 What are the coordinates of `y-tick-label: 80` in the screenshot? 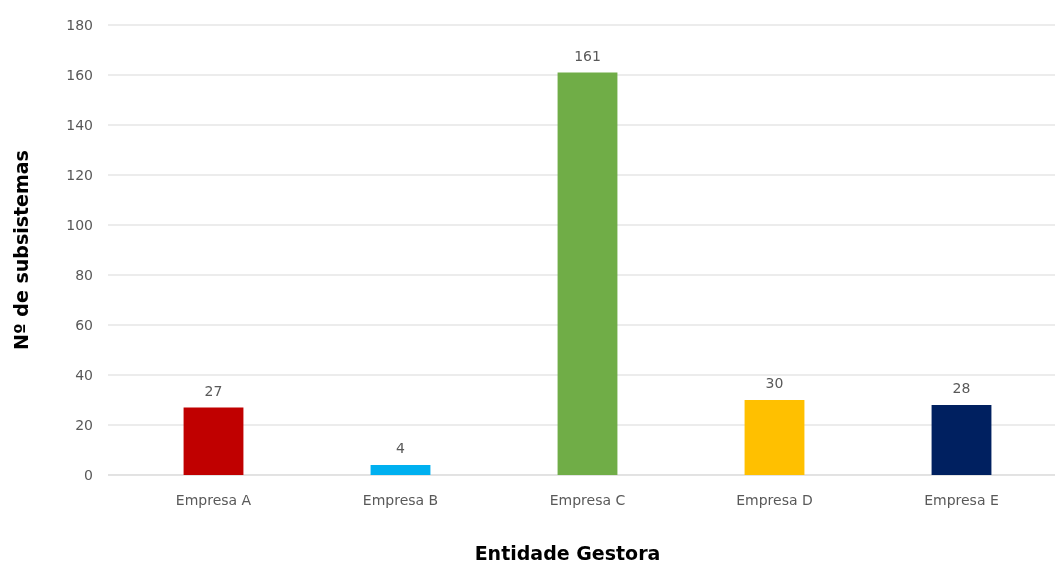 It's located at (84, 274).